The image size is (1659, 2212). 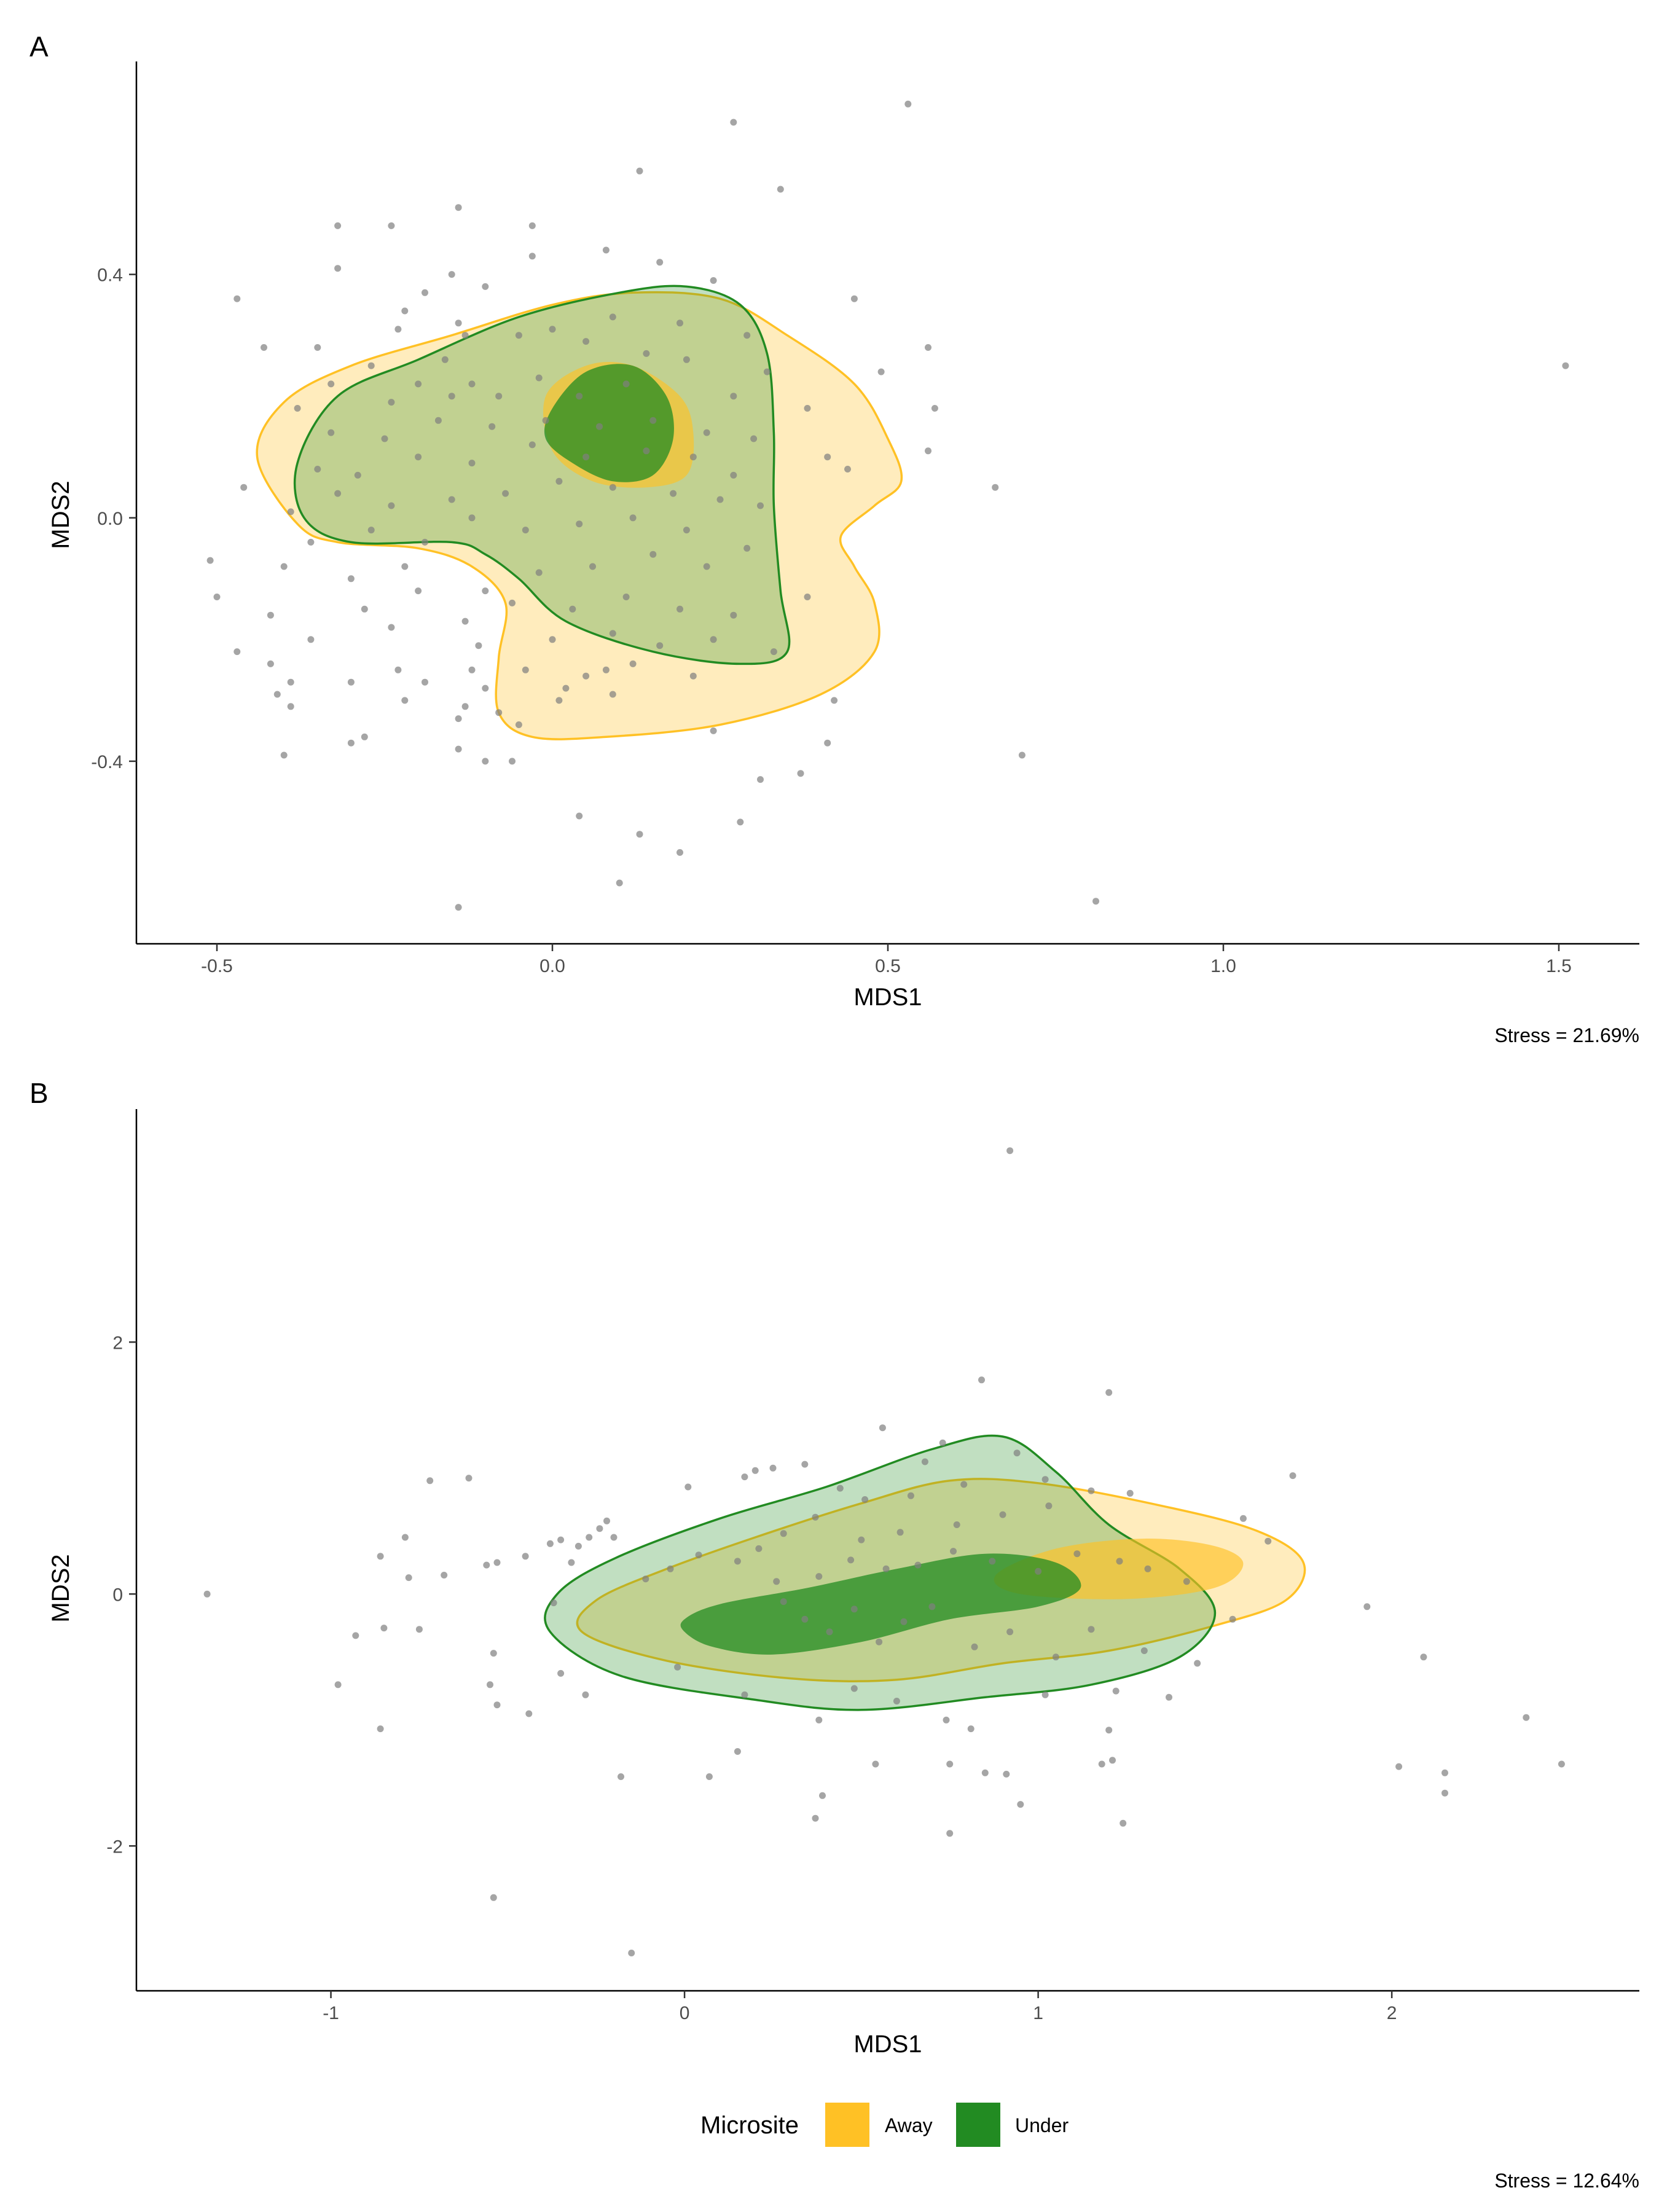 I want to click on panel-b-stress-label: Stress = 12.64%, so click(x=1566, y=2181).